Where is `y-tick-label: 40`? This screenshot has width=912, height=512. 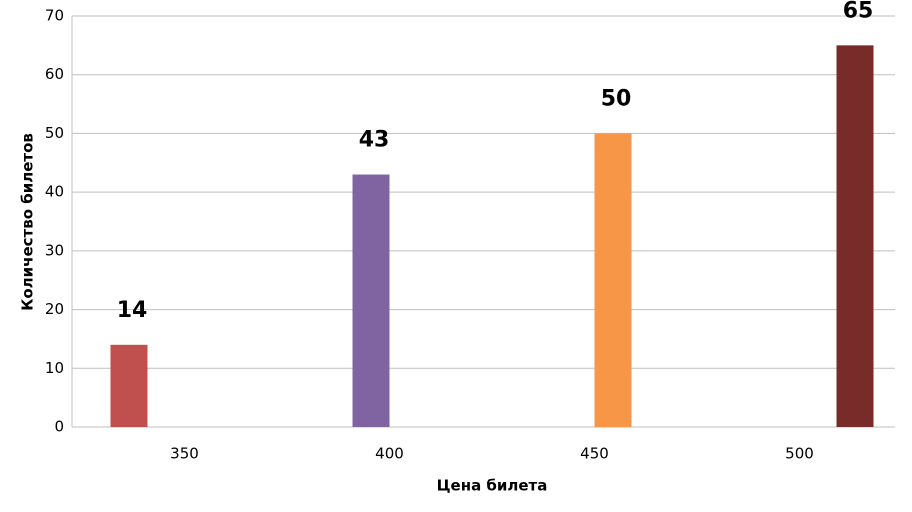
y-tick-label: 40 is located at coordinates (54, 192).